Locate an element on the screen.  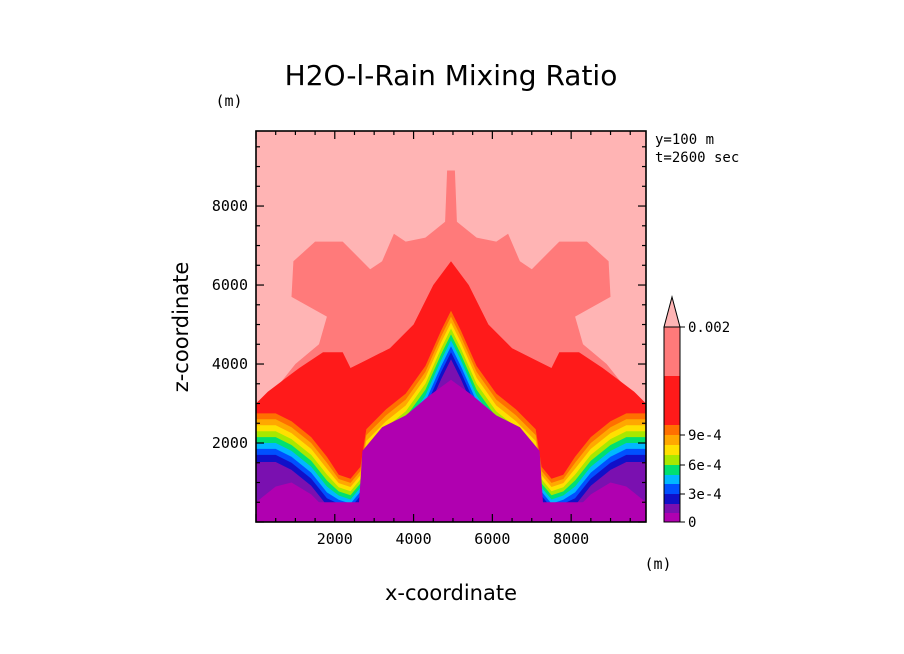
colorbar: 0 3e-4 6e-4 9e-4 0.002 is located at coordinates (696, 413).